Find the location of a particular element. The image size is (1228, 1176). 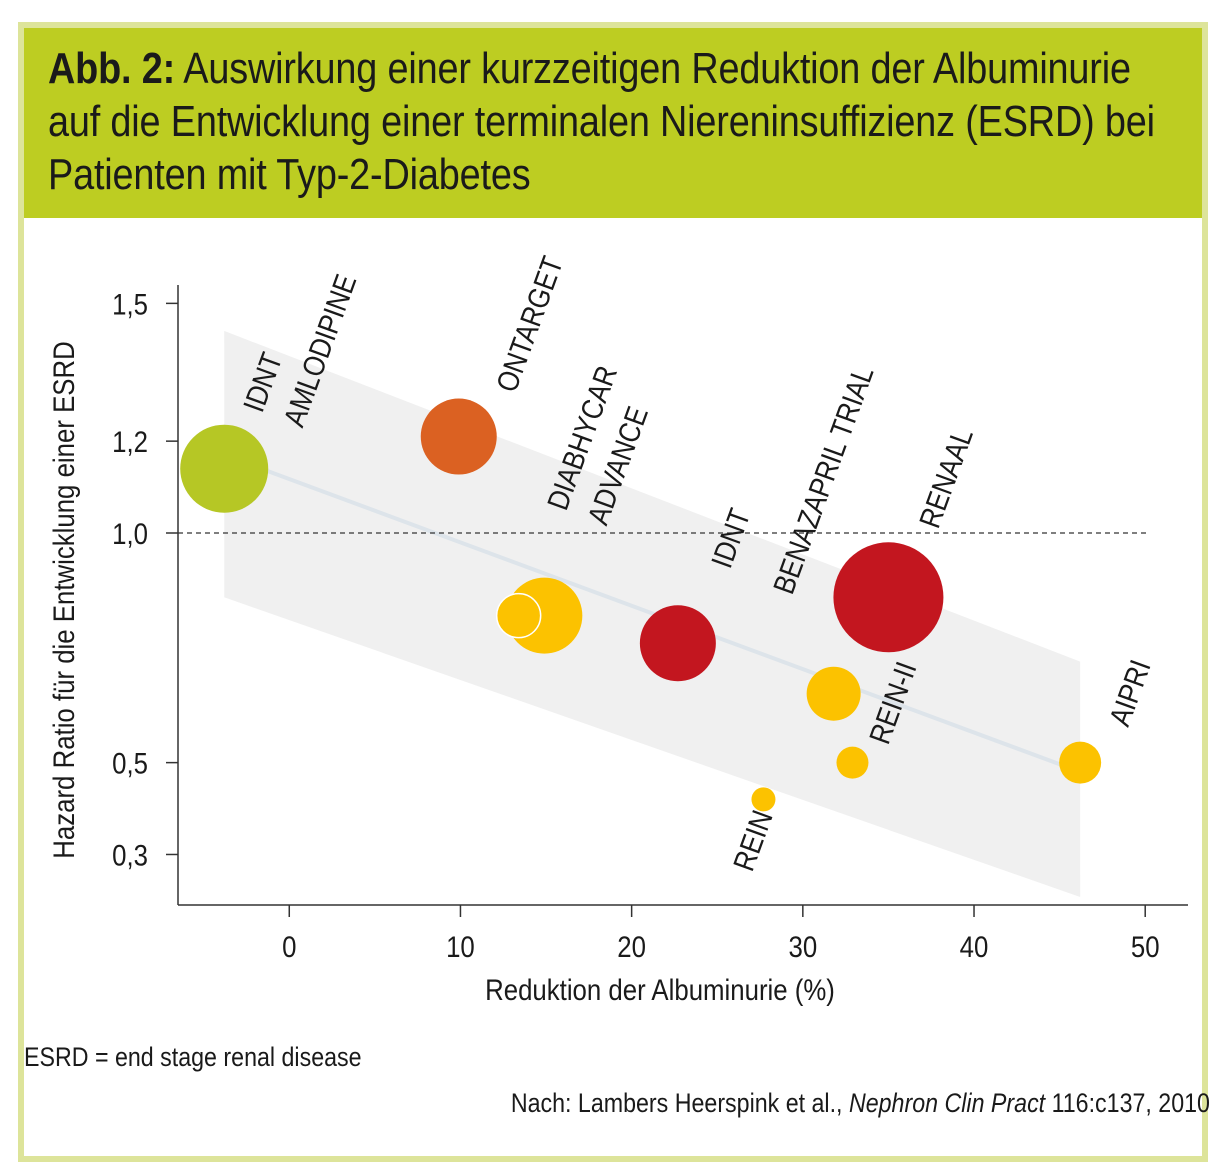

bubble-label-8-line1: AIPRI is located at coordinates (1130, 693).